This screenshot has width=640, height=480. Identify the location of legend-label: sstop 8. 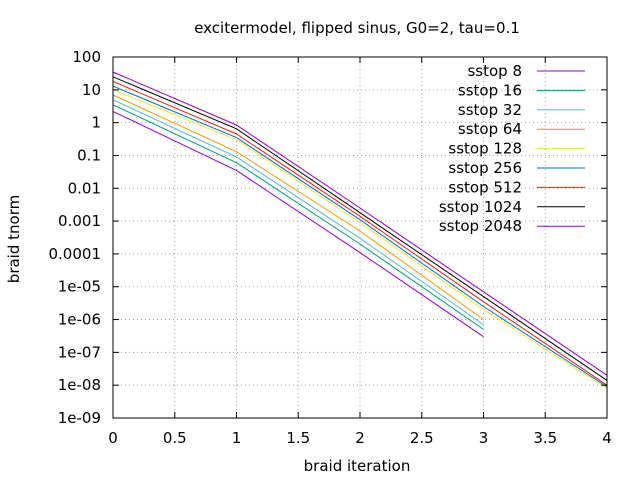
(494, 71).